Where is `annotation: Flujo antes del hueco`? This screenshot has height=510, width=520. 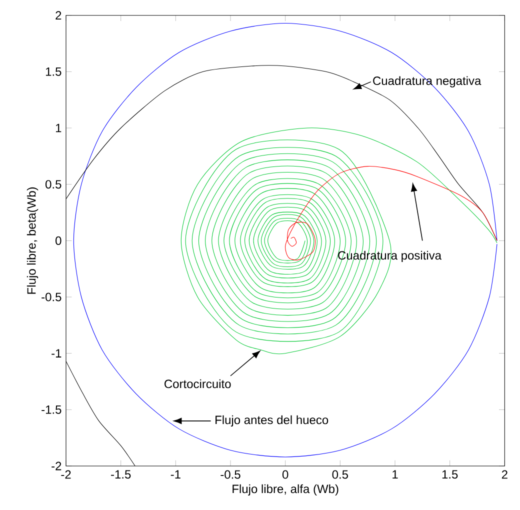
annotation: Flujo antes del hueco is located at coordinates (272, 421).